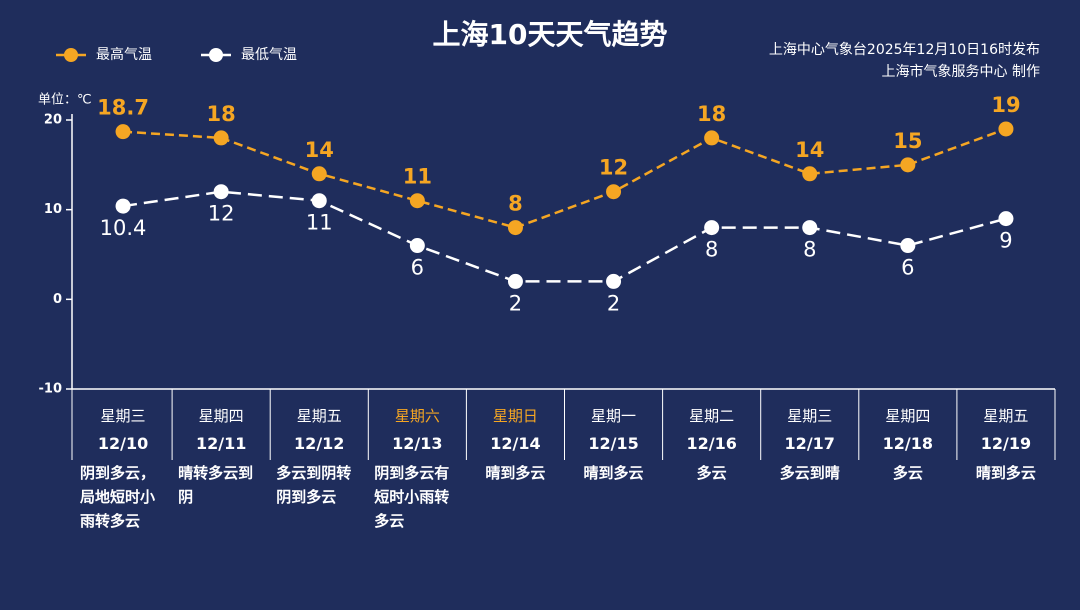 This screenshot has width=1080, height=610. I want to click on date: 12/11, so click(221, 443).